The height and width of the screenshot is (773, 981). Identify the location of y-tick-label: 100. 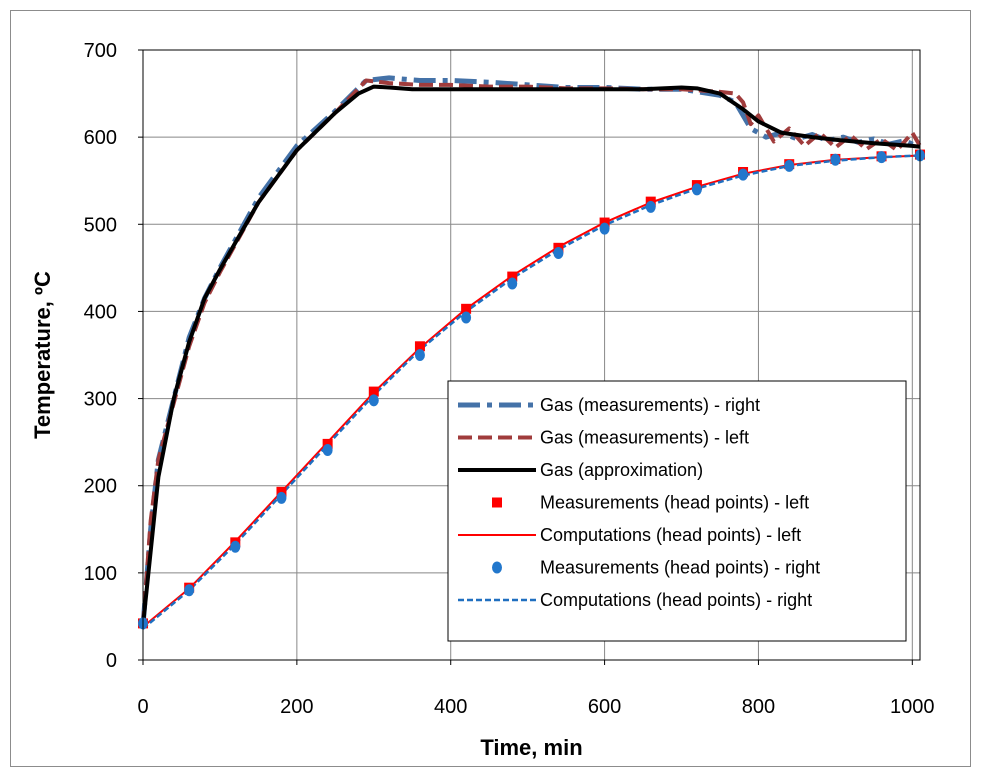
(100, 574).